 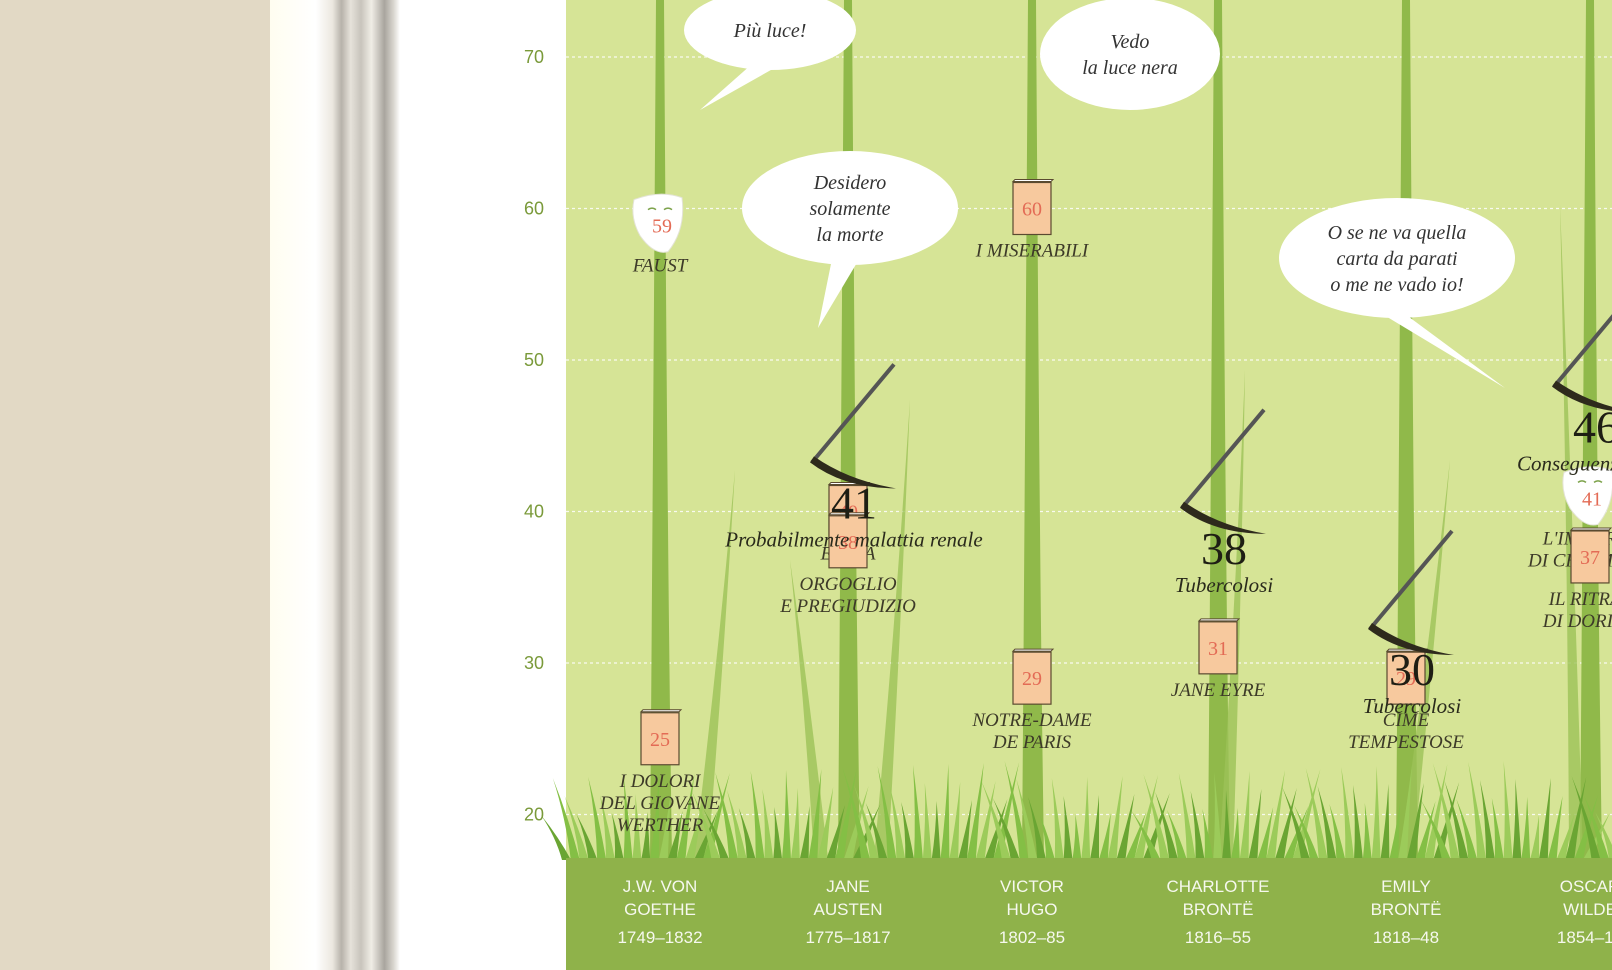 What do you see at coordinates (770, 55) in the screenshot?
I see `speech-bubble: Più luce!` at bounding box center [770, 55].